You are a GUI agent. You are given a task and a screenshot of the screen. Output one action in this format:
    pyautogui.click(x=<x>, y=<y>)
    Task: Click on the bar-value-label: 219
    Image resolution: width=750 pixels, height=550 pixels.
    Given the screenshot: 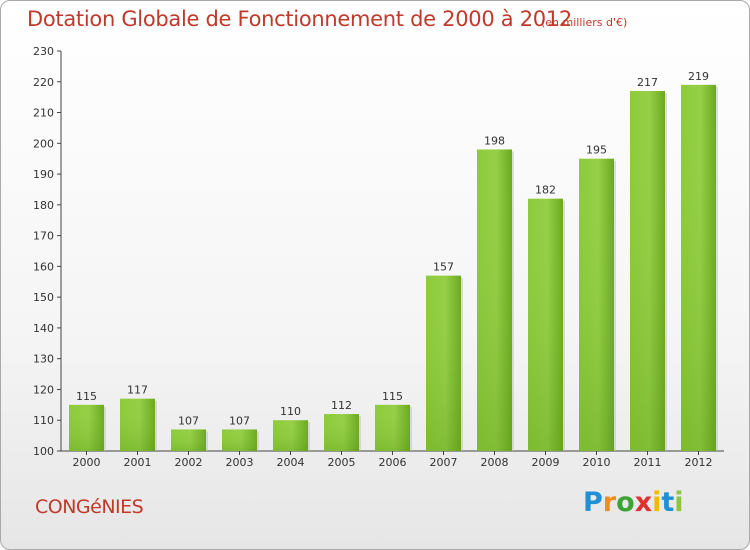 What is the action you would take?
    pyautogui.click(x=698, y=76)
    